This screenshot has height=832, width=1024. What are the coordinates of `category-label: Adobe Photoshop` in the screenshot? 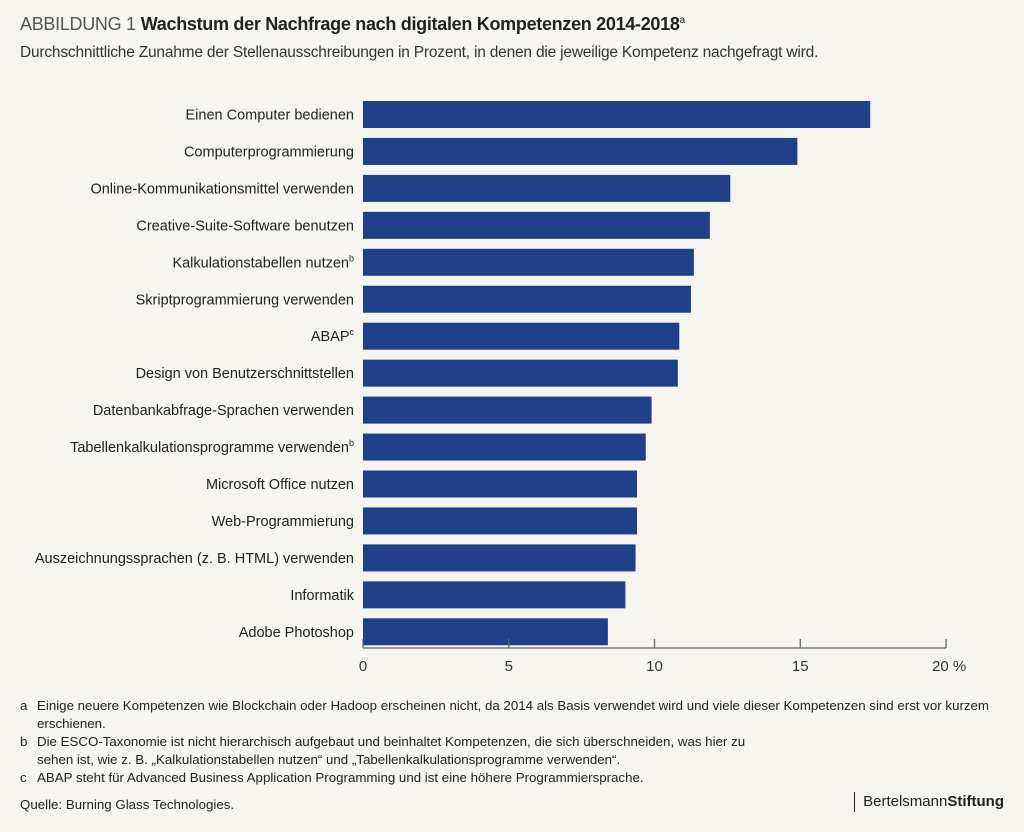 It's located at (296, 633).